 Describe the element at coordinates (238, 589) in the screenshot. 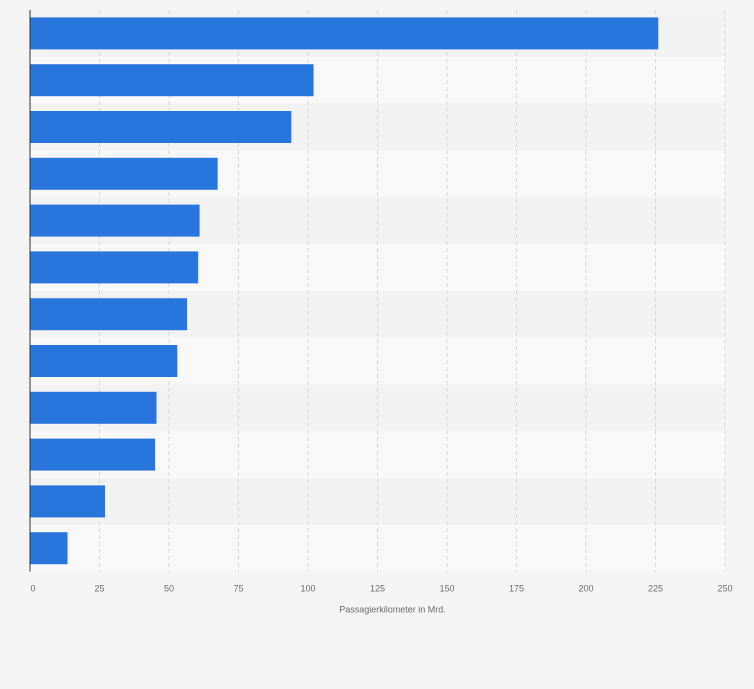

I see `x-tick-label: 75` at that location.